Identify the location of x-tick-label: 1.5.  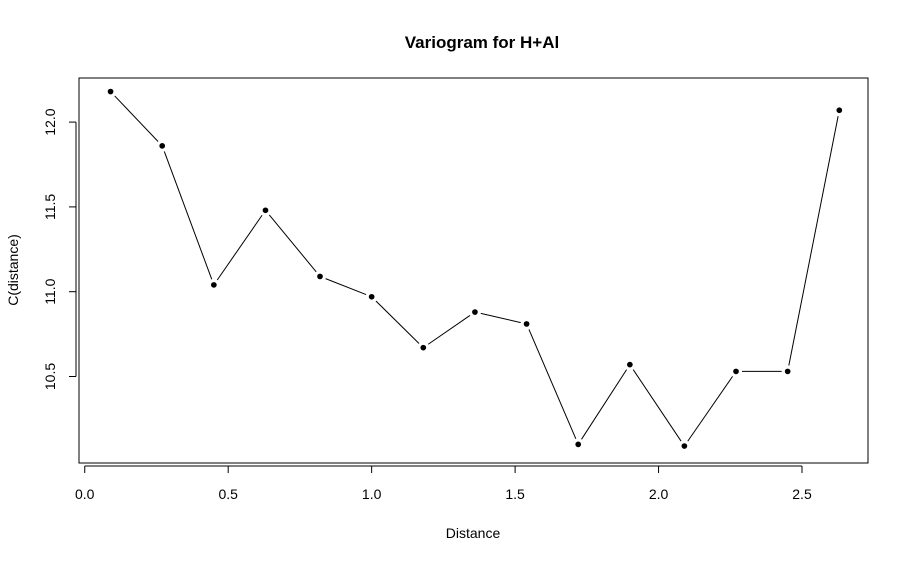
(515, 494).